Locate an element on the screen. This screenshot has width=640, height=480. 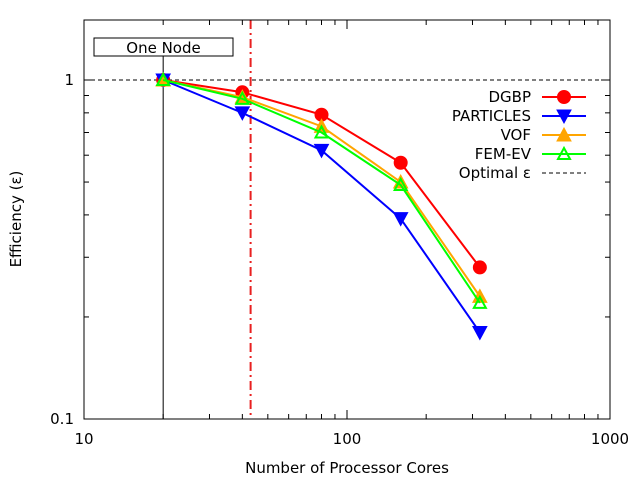
legend-label-vof: VOF is located at coordinates (516, 135).